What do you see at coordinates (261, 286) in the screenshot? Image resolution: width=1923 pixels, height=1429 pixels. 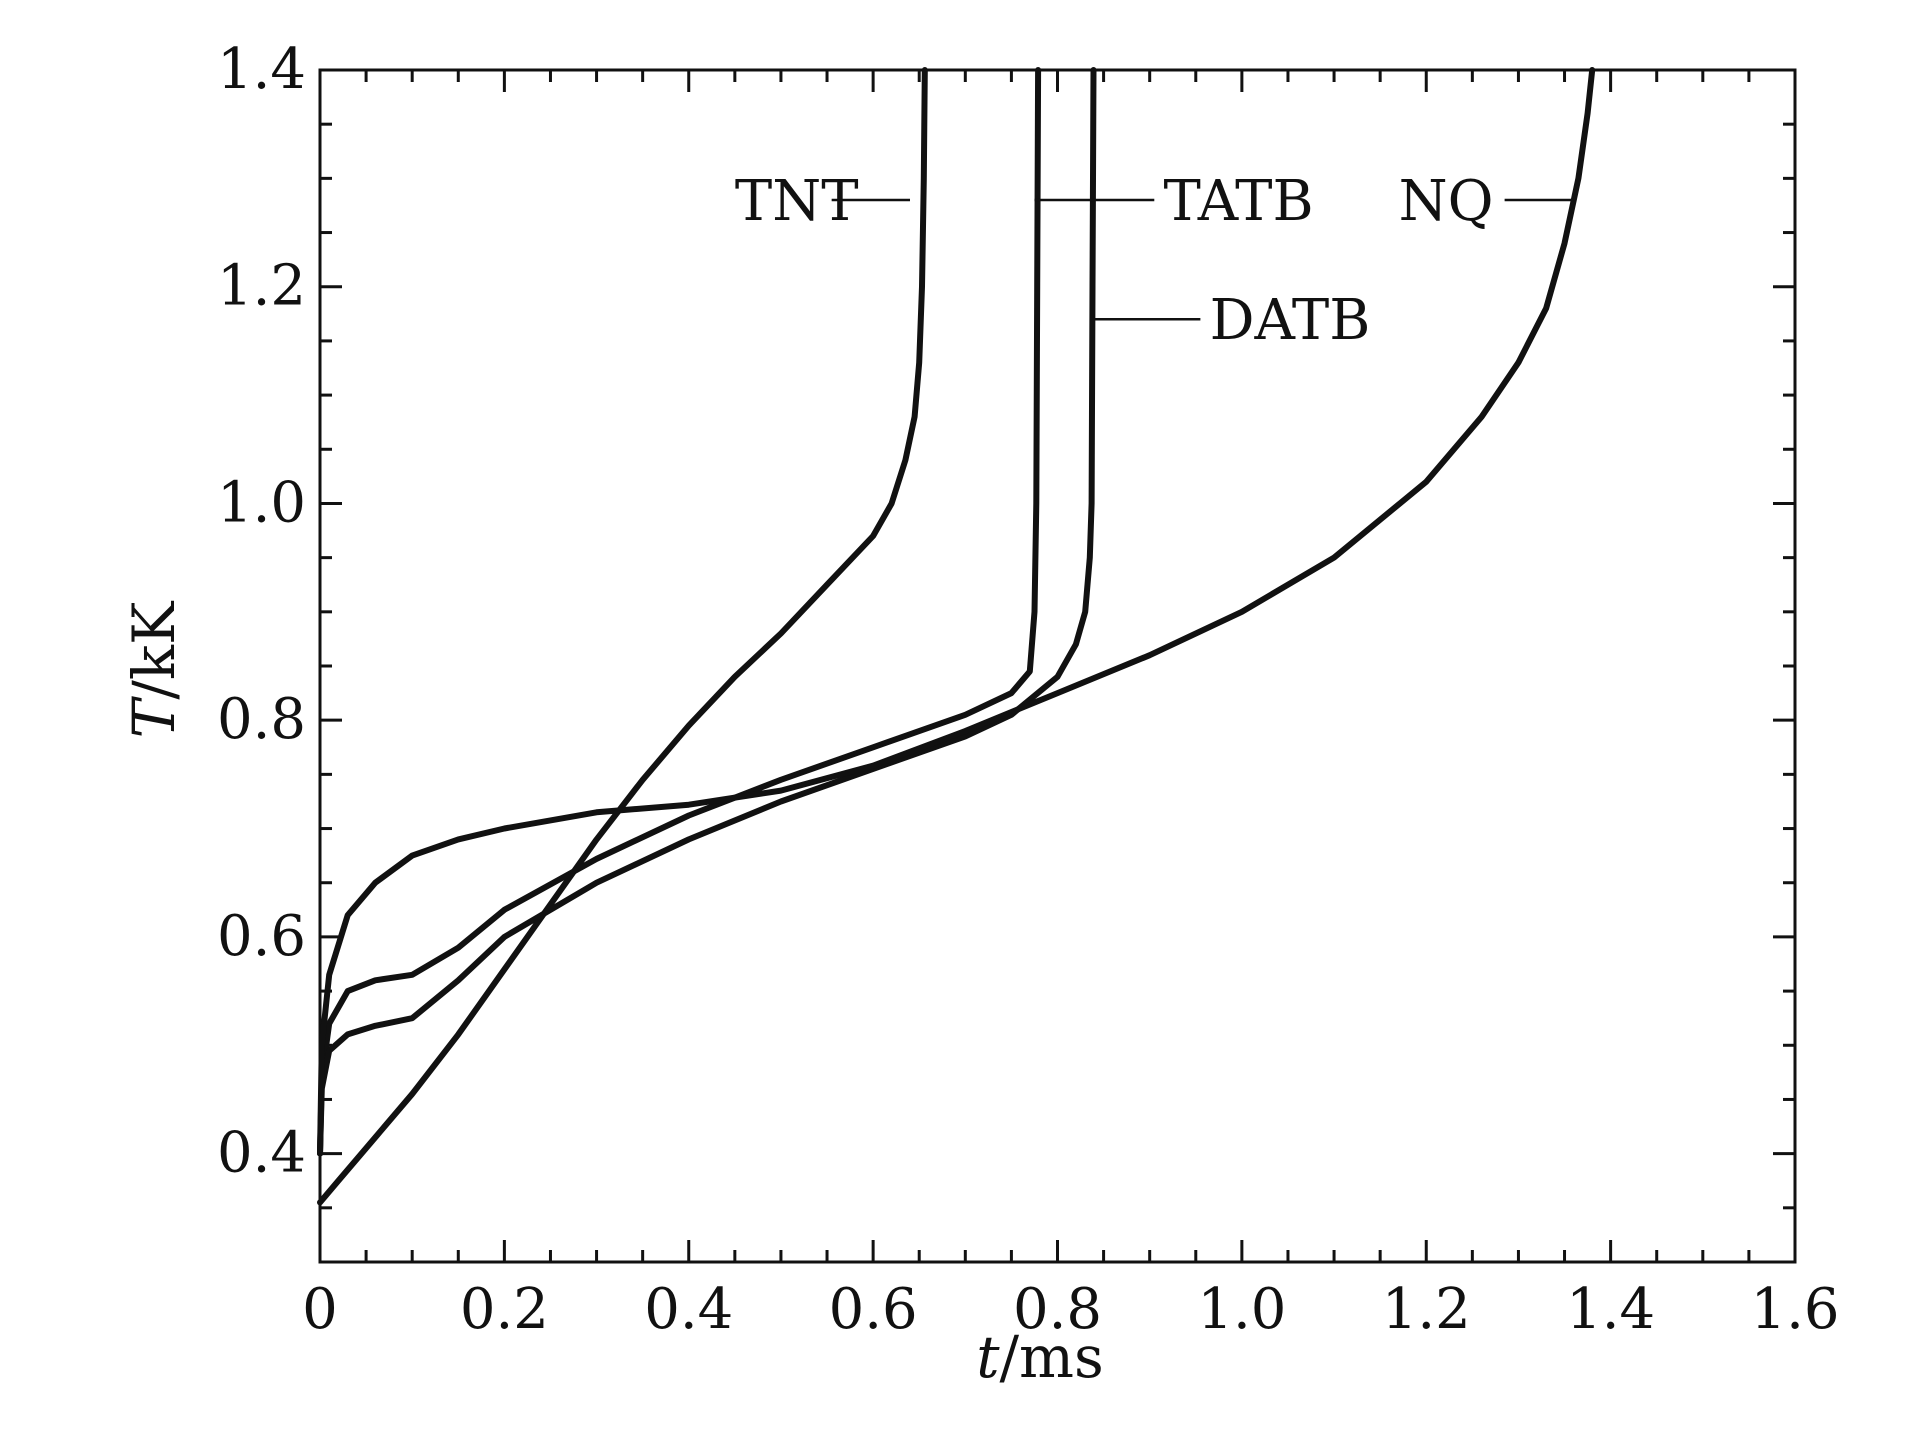 I see `y-tick-label: 1.2` at bounding box center [261, 286].